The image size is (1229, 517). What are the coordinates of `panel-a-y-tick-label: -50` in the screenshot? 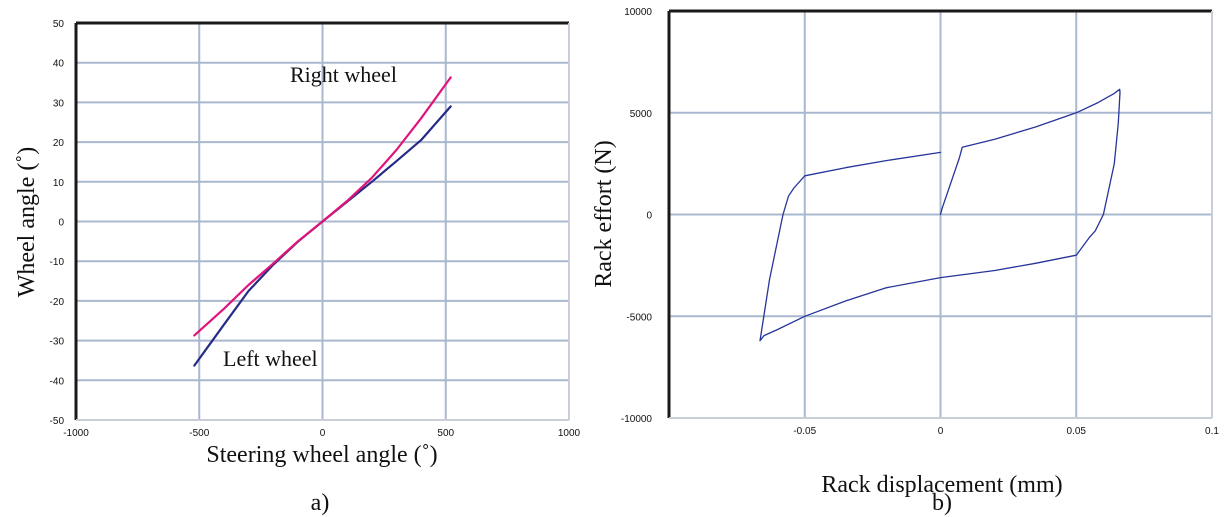 It's located at (57, 421).